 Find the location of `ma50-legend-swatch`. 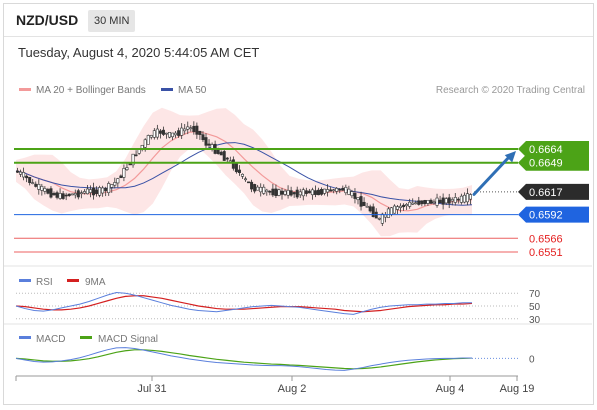

ma50-legend-swatch is located at coordinates (167, 89).